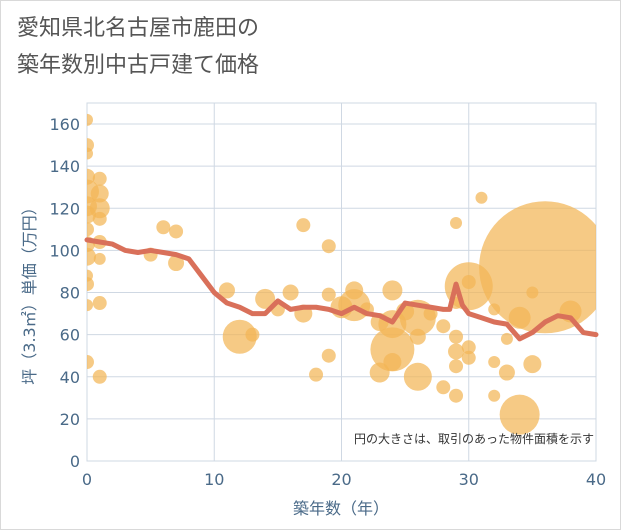 The height and width of the screenshot is (530, 621). Describe the element at coordinates (138, 28) in the screenshot. I see `title-line-1: 愛知県北名古屋市鹿田の` at that location.